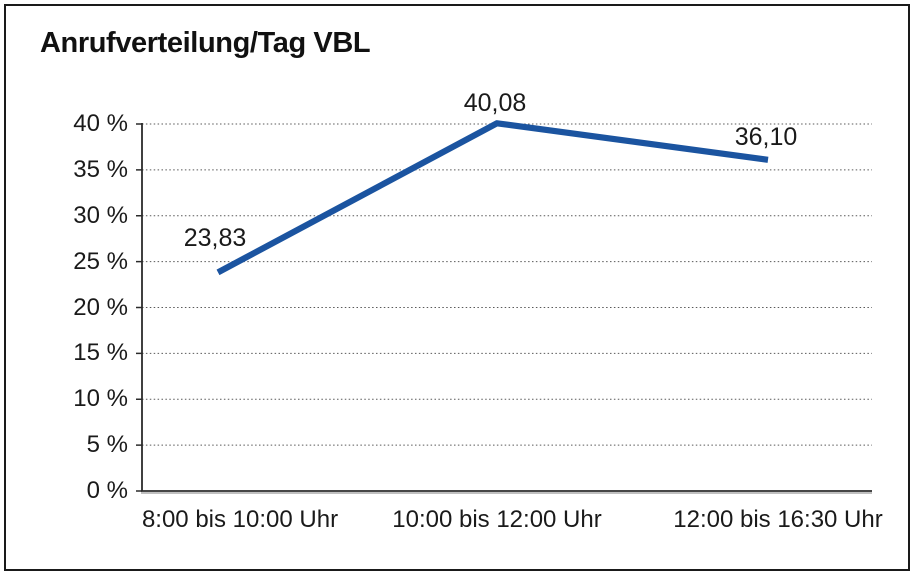  I want to click on y-axis-tick-label: 15 %, so click(100, 353).